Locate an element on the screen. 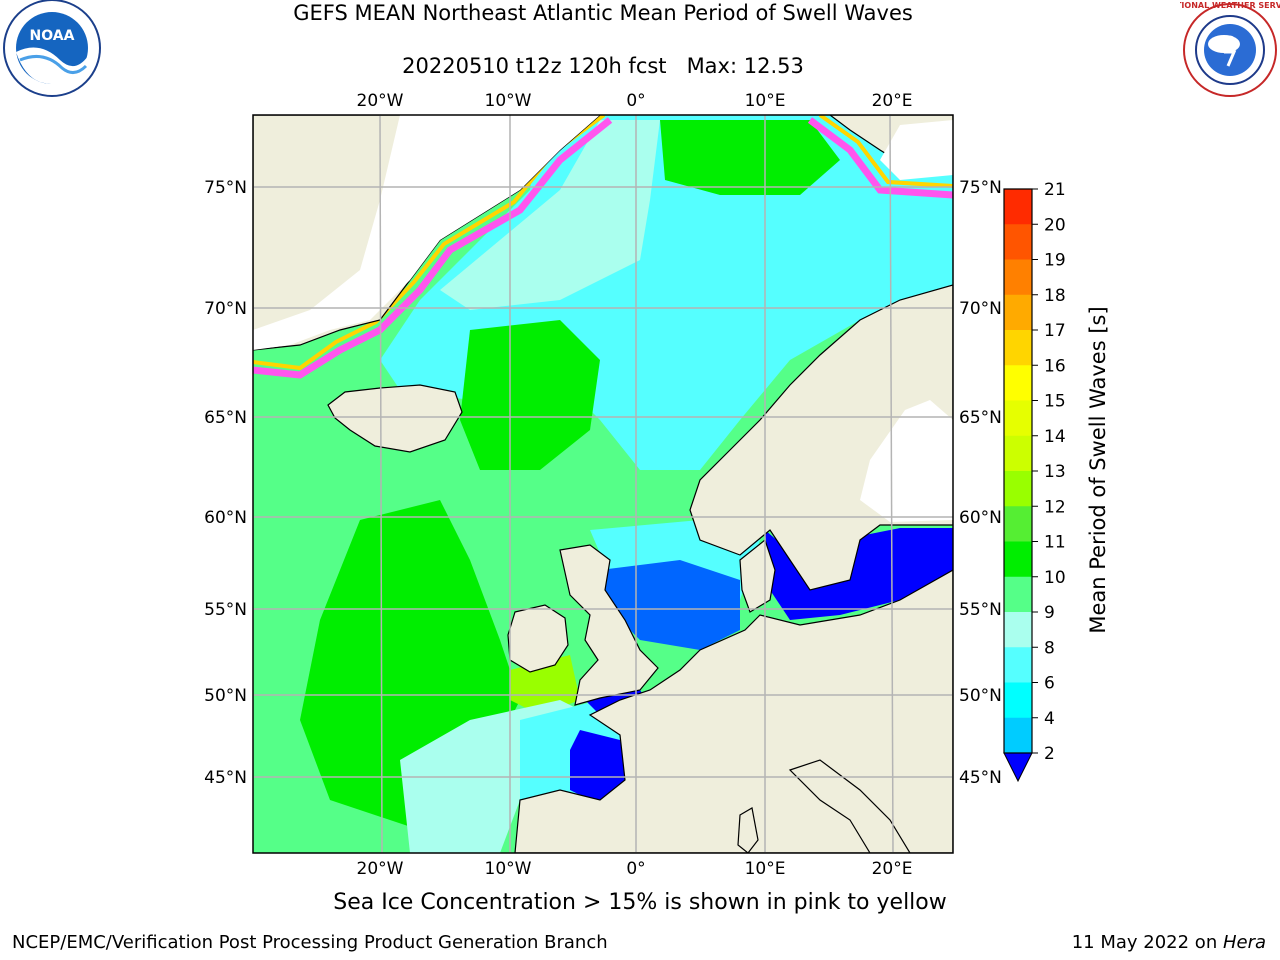  lon-tick-top: 0° is located at coordinates (635, 101).